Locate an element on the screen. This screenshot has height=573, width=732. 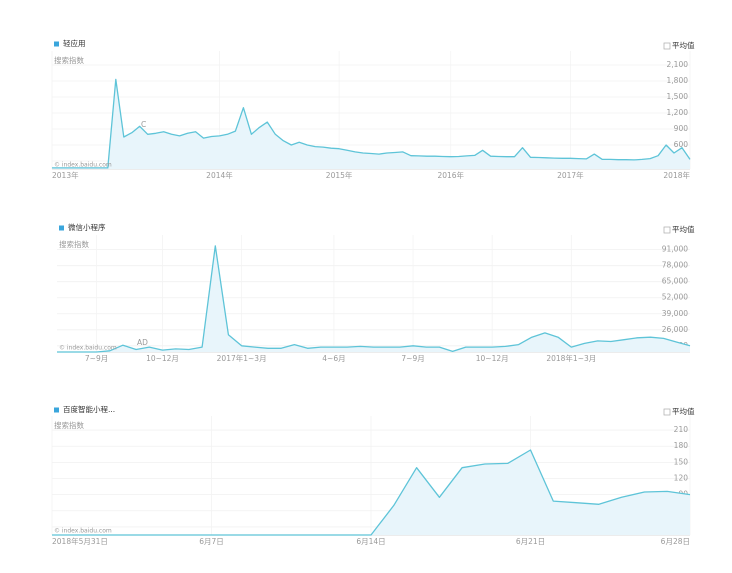
x-tick-label: 2018年1~3月 is located at coordinates (571, 358).